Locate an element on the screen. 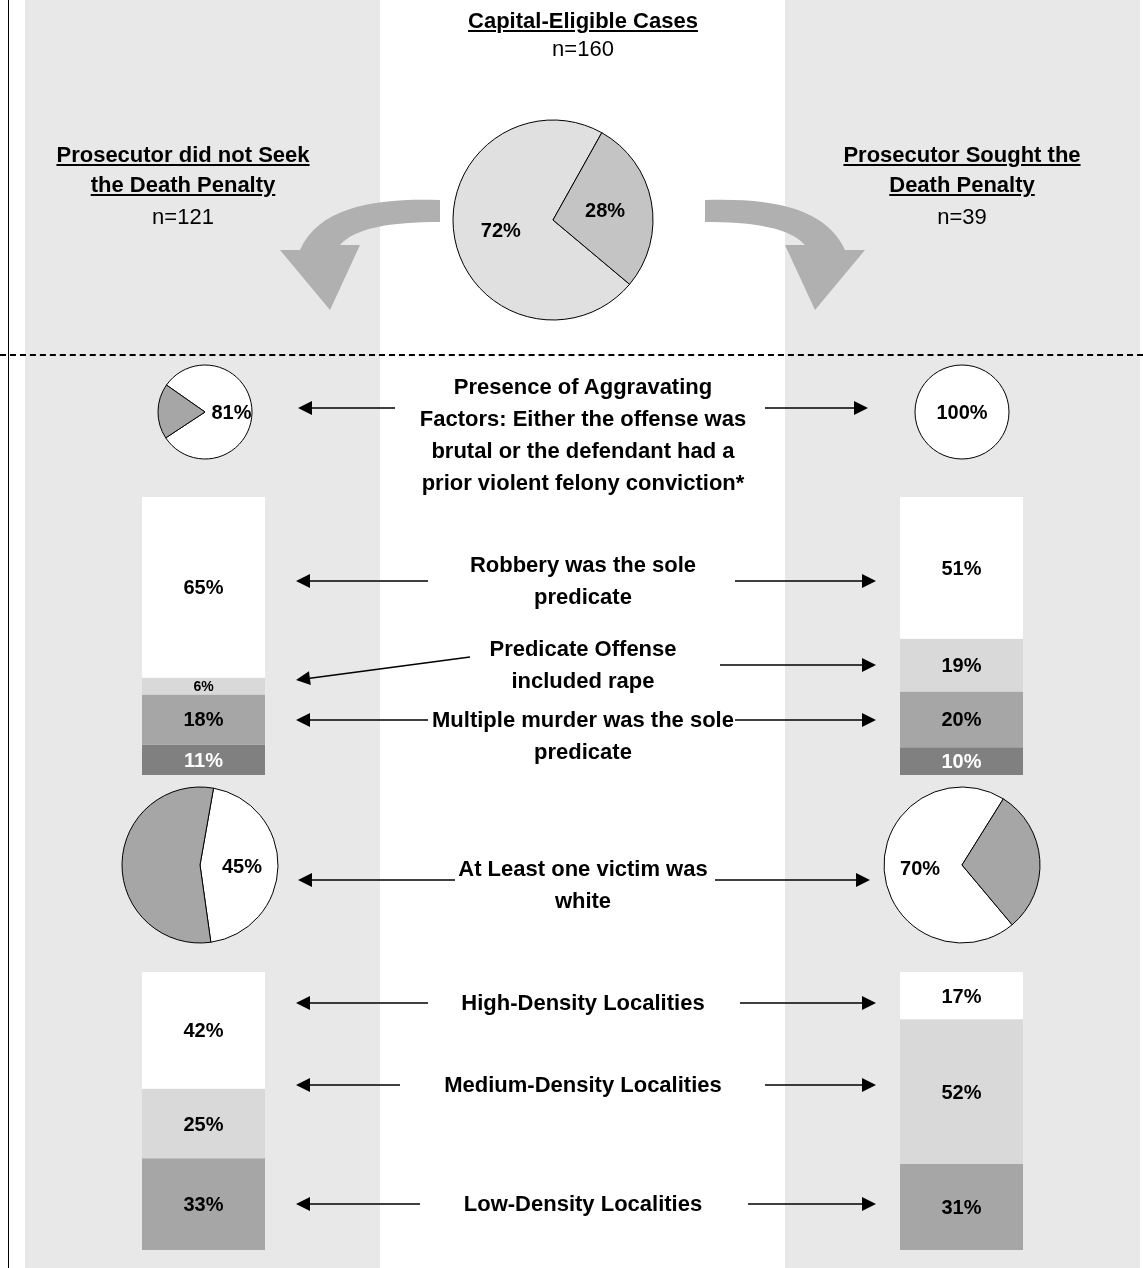 This screenshot has width=1143, height=1268. text: Presence of Aggravating Factors: Either the offense was brutal or the defendant had a prior violent felony conviction* is located at coordinates (583, 435).